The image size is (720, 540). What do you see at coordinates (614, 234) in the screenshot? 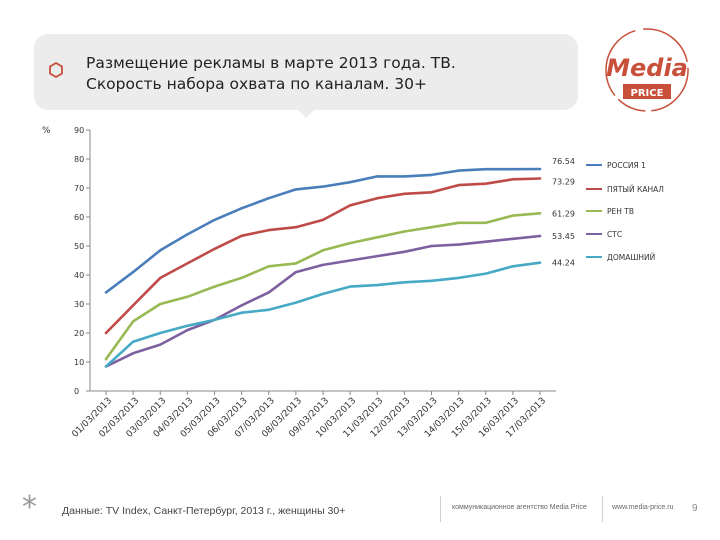
I see `legend-label: СТС` at bounding box center [614, 234].